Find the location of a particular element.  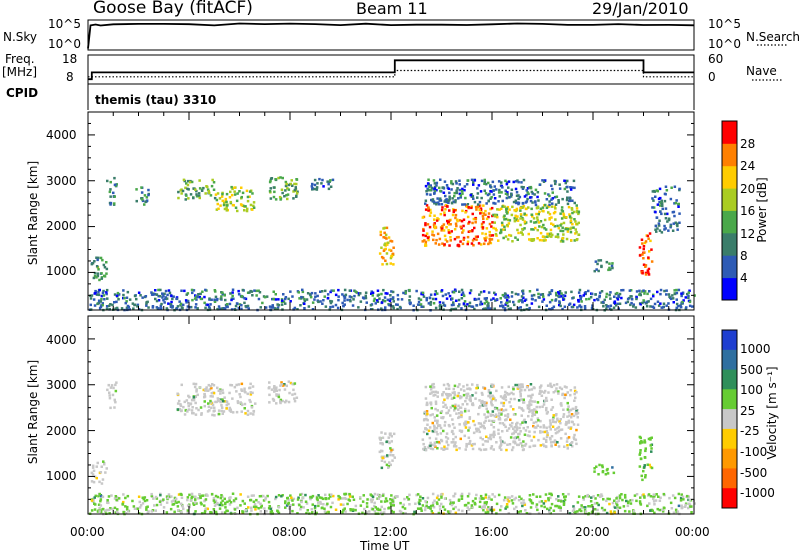

xtick-2400: 00:00 is located at coordinates (692, 532).